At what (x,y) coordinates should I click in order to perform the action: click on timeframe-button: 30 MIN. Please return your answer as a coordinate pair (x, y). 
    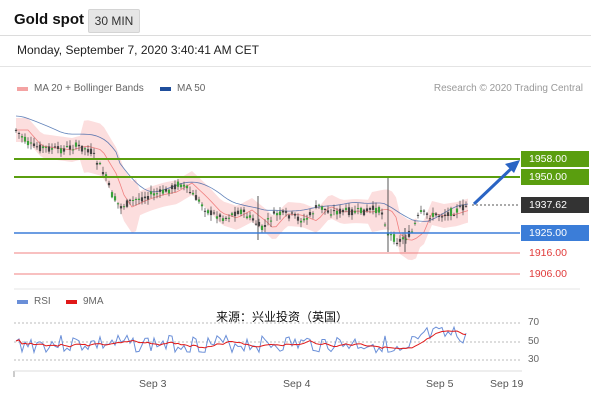
    Looking at the image, I should click on (114, 21).